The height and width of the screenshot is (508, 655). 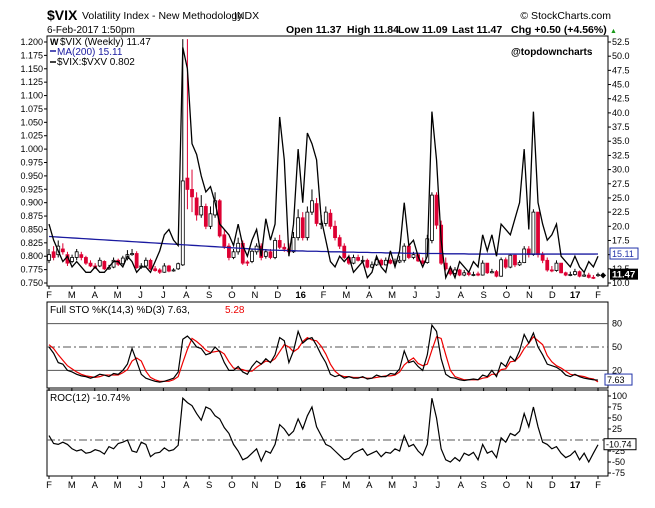 What do you see at coordinates (621, 127) in the screenshot?
I see `right-axis-tick-label: 37.5` at bounding box center [621, 127].